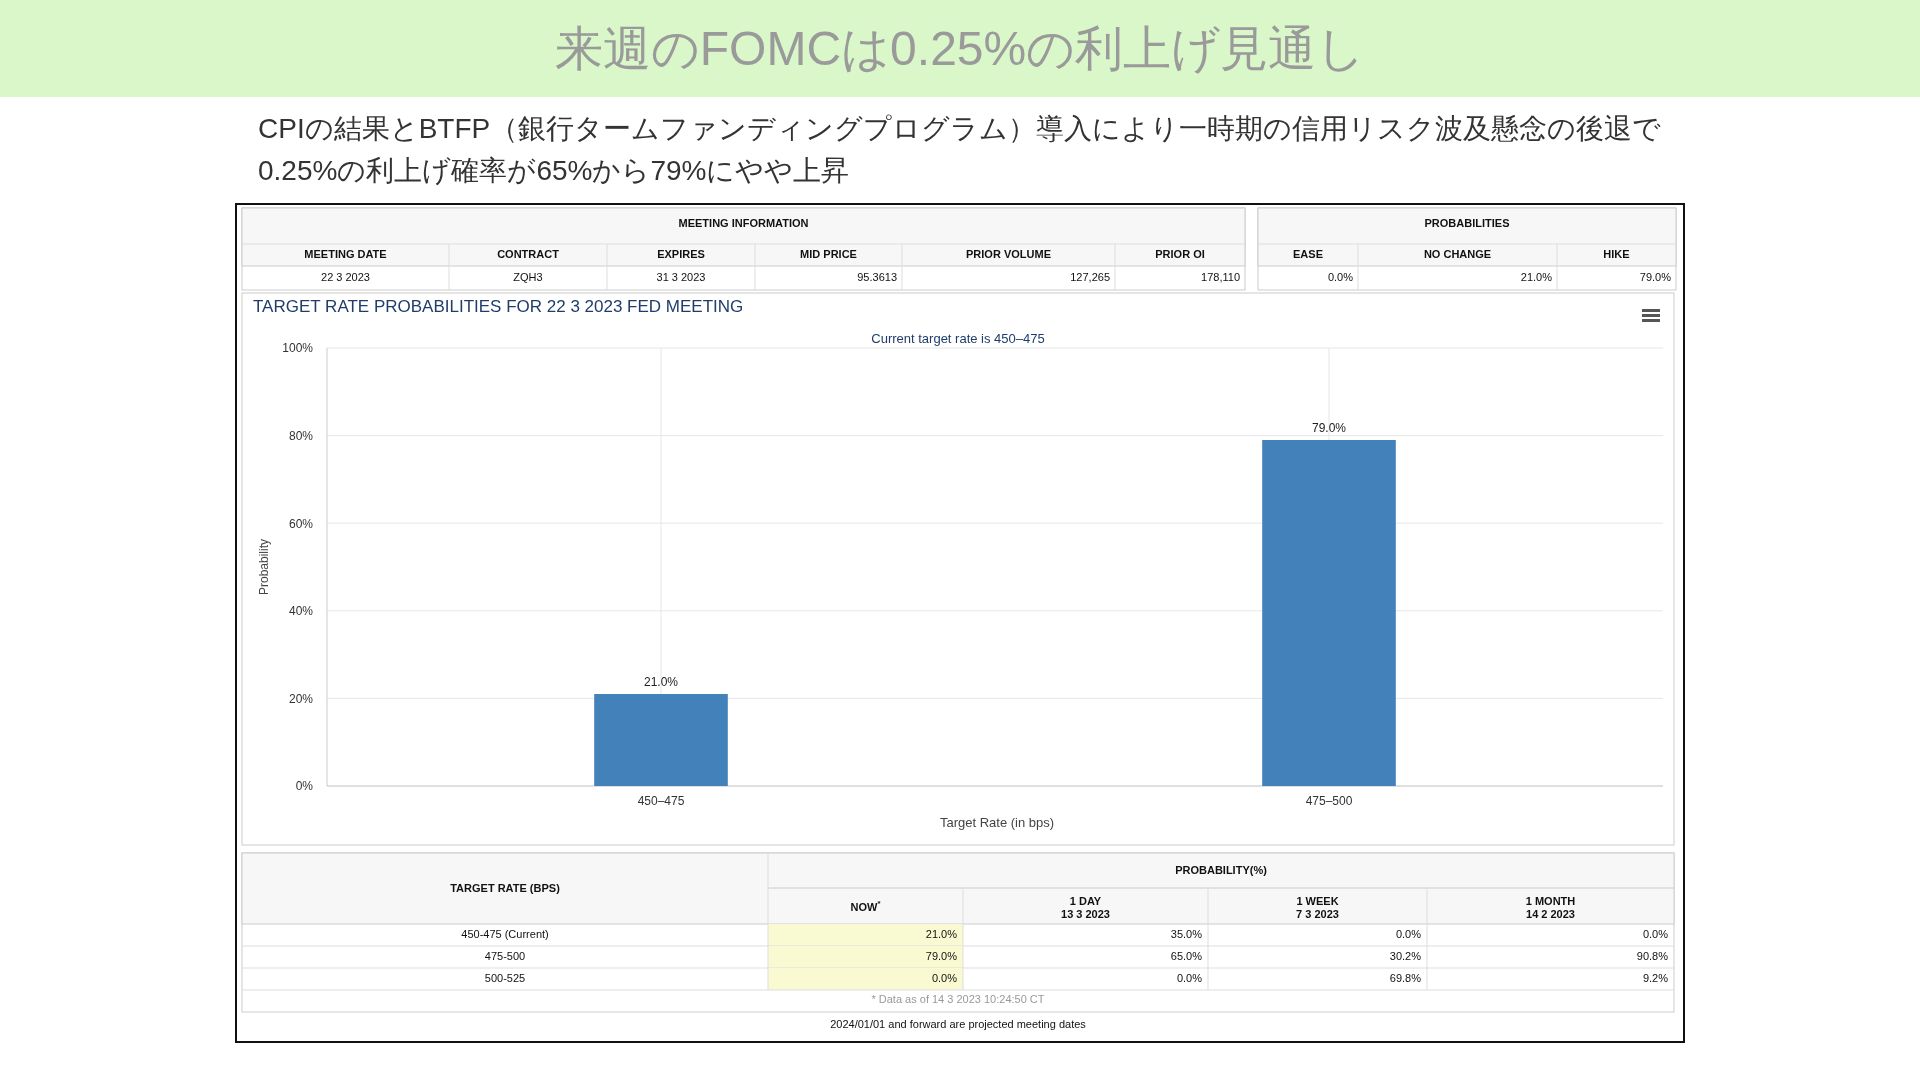  Describe the element at coordinates (997, 822) in the screenshot. I see `x-axis-title: Target Rate (in bps)` at that location.